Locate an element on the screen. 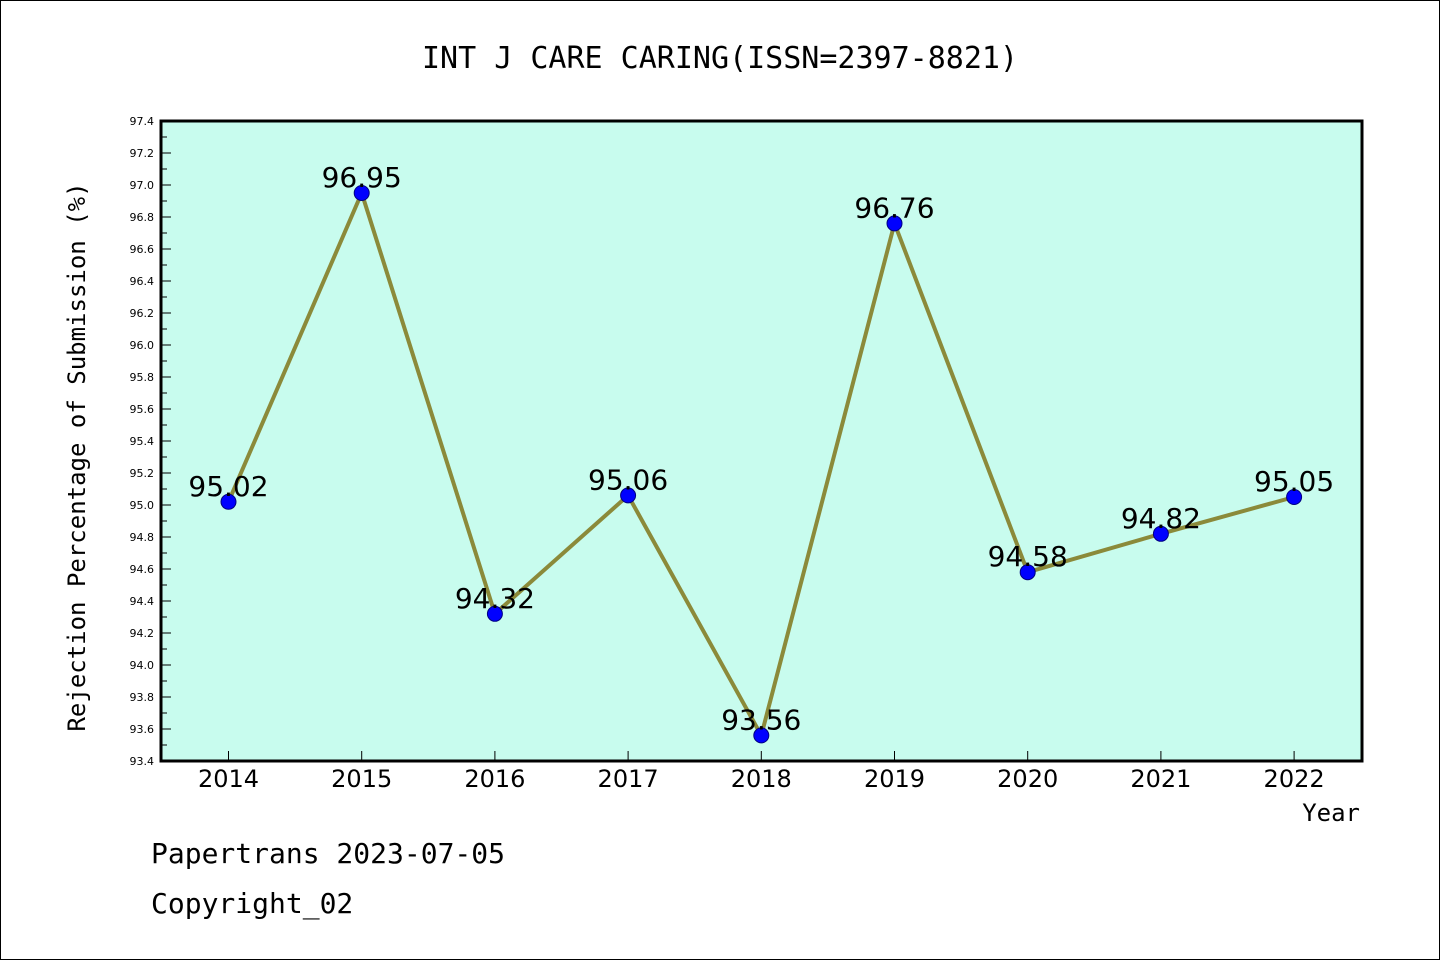 Image resolution: width=1440 pixels, height=960 pixels. y-tick-label: 94.6 is located at coordinates (142, 569).